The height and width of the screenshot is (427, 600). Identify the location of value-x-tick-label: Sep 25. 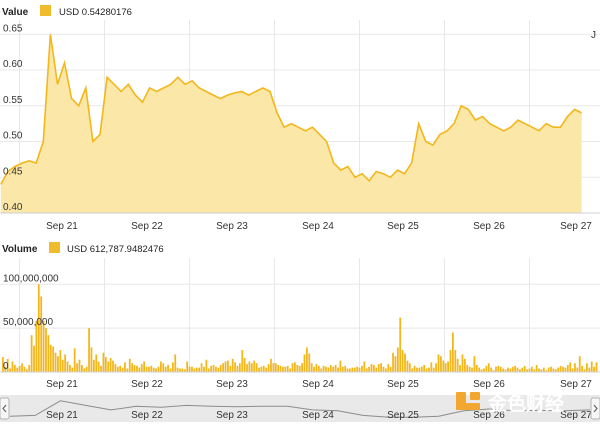
(403, 226).